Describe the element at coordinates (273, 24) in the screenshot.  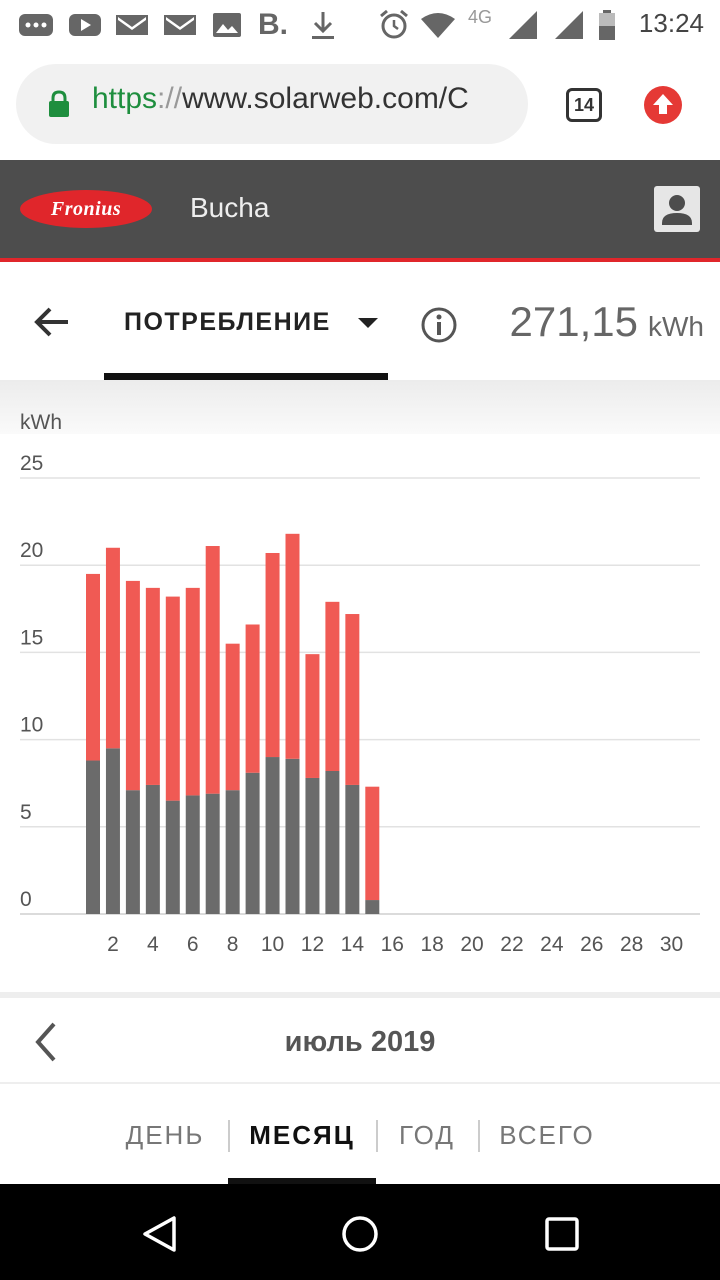
I see `booking-icon: B.` at that location.